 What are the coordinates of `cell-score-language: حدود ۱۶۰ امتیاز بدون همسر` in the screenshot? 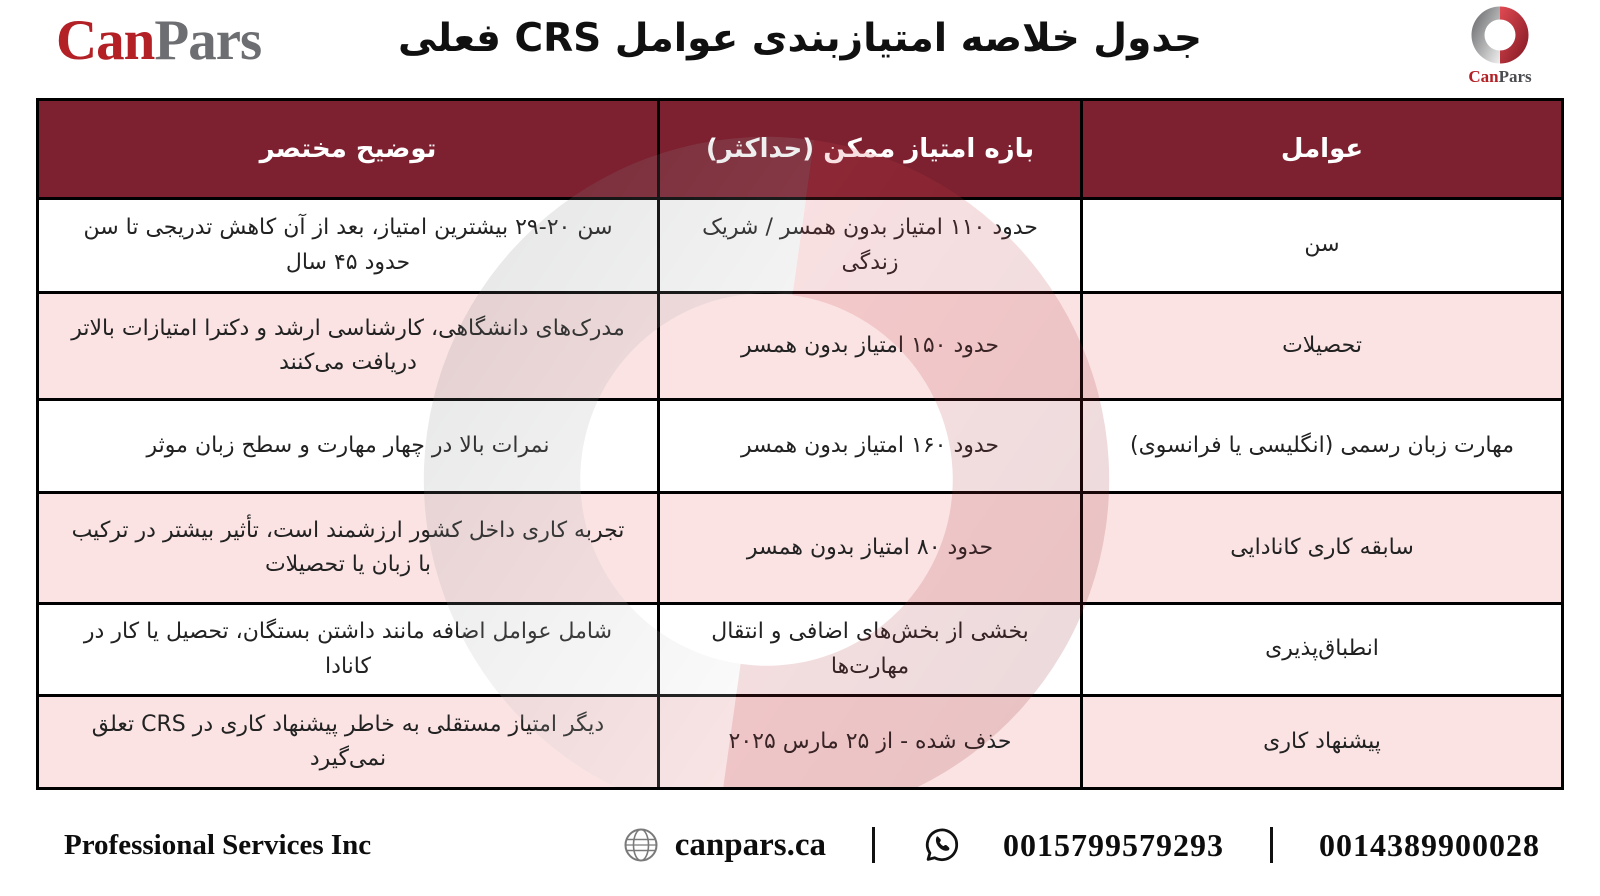 It's located at (870, 446).